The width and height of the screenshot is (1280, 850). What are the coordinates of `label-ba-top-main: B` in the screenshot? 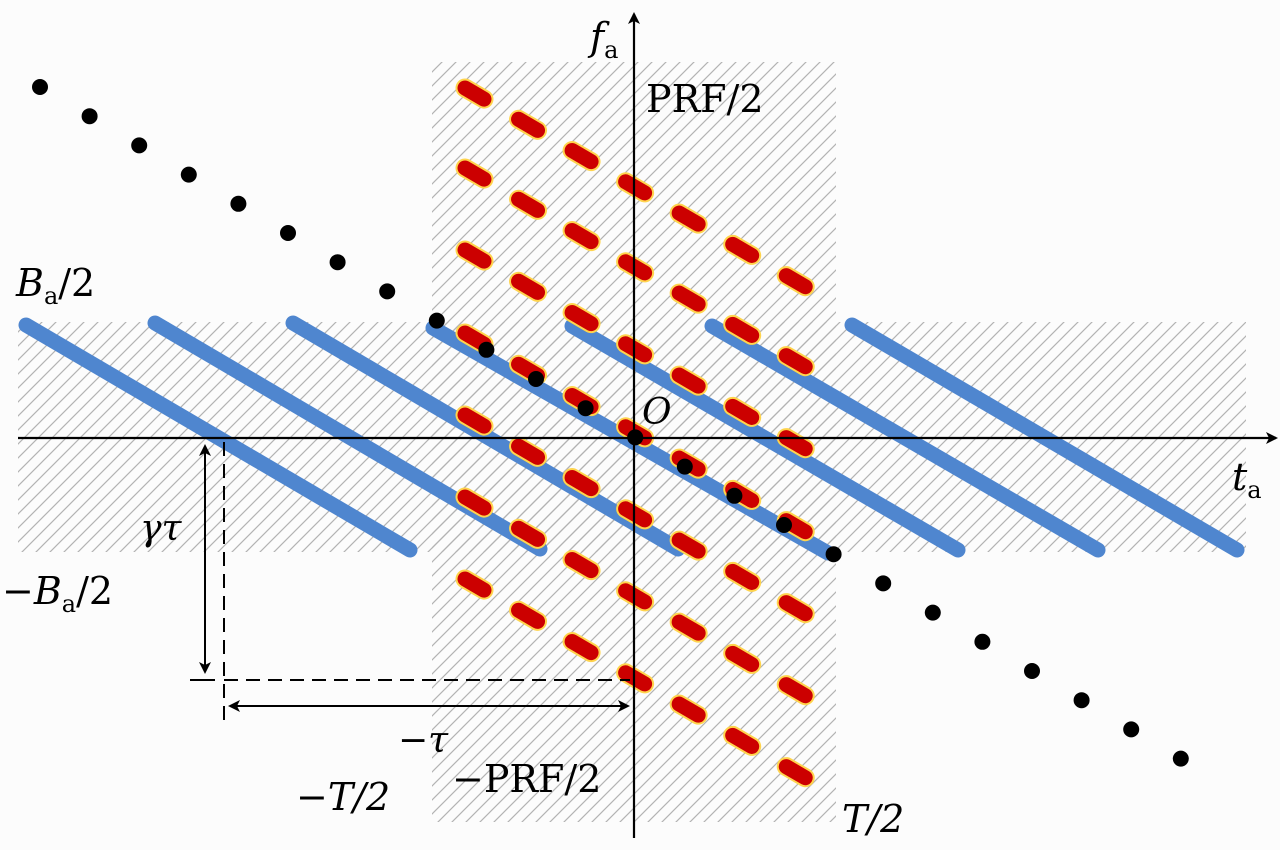 It's located at (29, 283).